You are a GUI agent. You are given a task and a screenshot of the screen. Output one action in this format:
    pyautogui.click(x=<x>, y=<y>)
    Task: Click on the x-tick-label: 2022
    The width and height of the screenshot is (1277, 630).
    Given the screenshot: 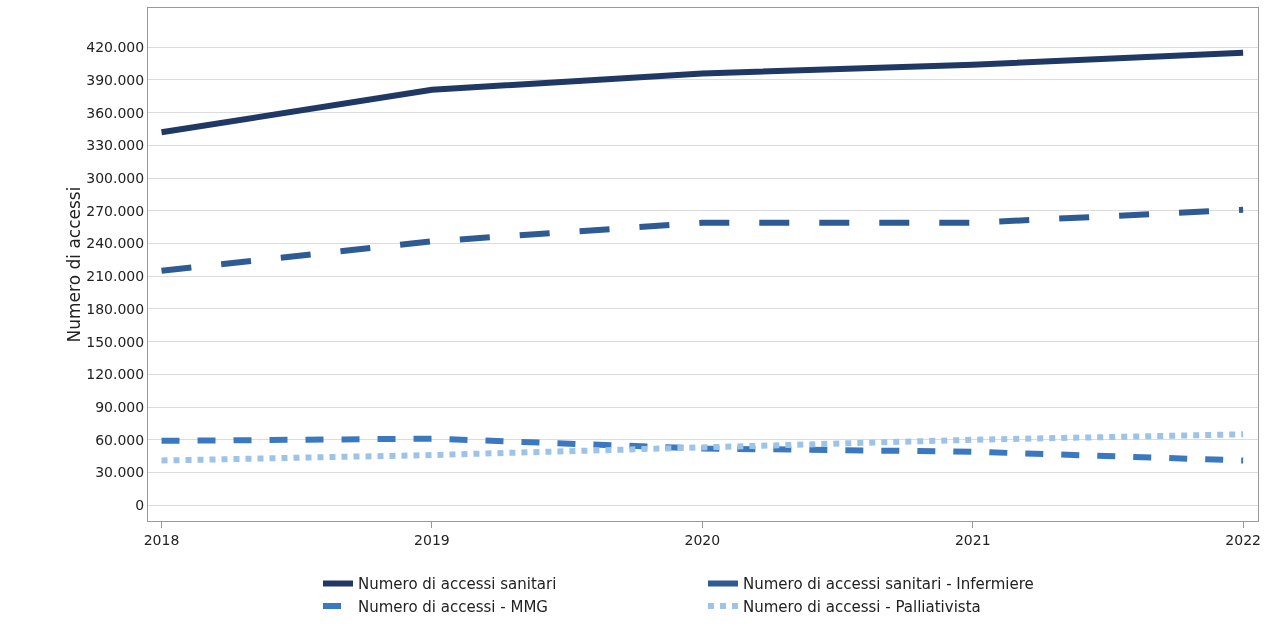 What is the action you would take?
    pyautogui.click(x=1243, y=539)
    